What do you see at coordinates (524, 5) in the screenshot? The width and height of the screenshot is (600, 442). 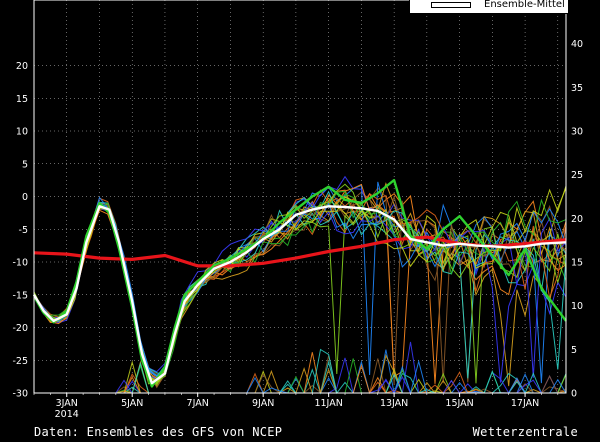 I see `legend-label-mean: Ensemble-Mittel` at bounding box center [524, 5].